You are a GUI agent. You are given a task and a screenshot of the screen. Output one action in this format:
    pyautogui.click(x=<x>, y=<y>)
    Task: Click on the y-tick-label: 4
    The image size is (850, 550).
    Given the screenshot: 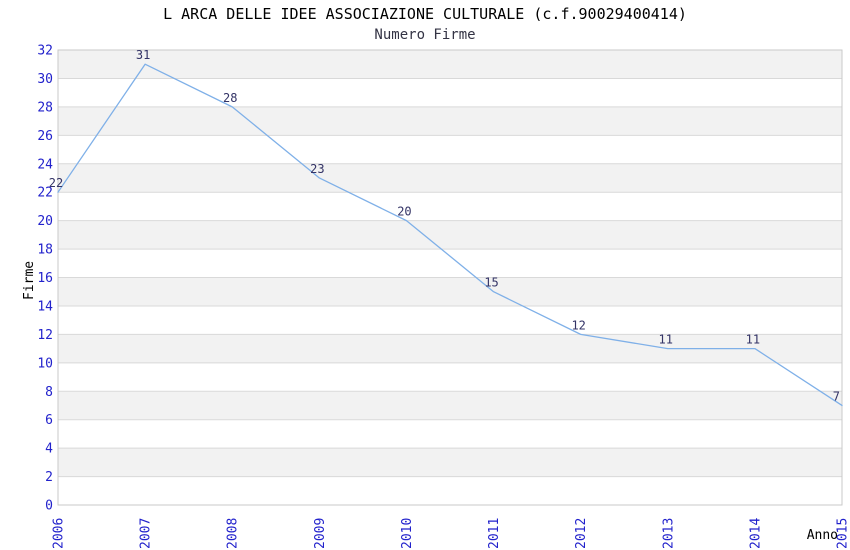 What is the action you would take?
    pyautogui.click(x=49, y=449)
    